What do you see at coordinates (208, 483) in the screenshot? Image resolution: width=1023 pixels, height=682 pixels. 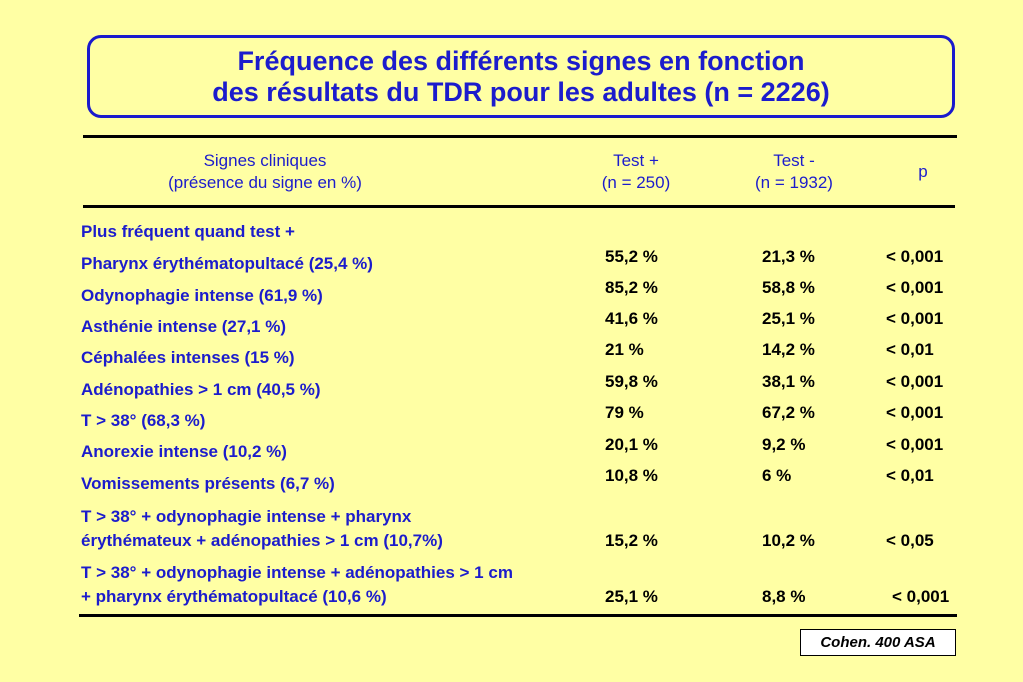 I see `row-sign: Vomissements présents (6,7 %)` at bounding box center [208, 483].